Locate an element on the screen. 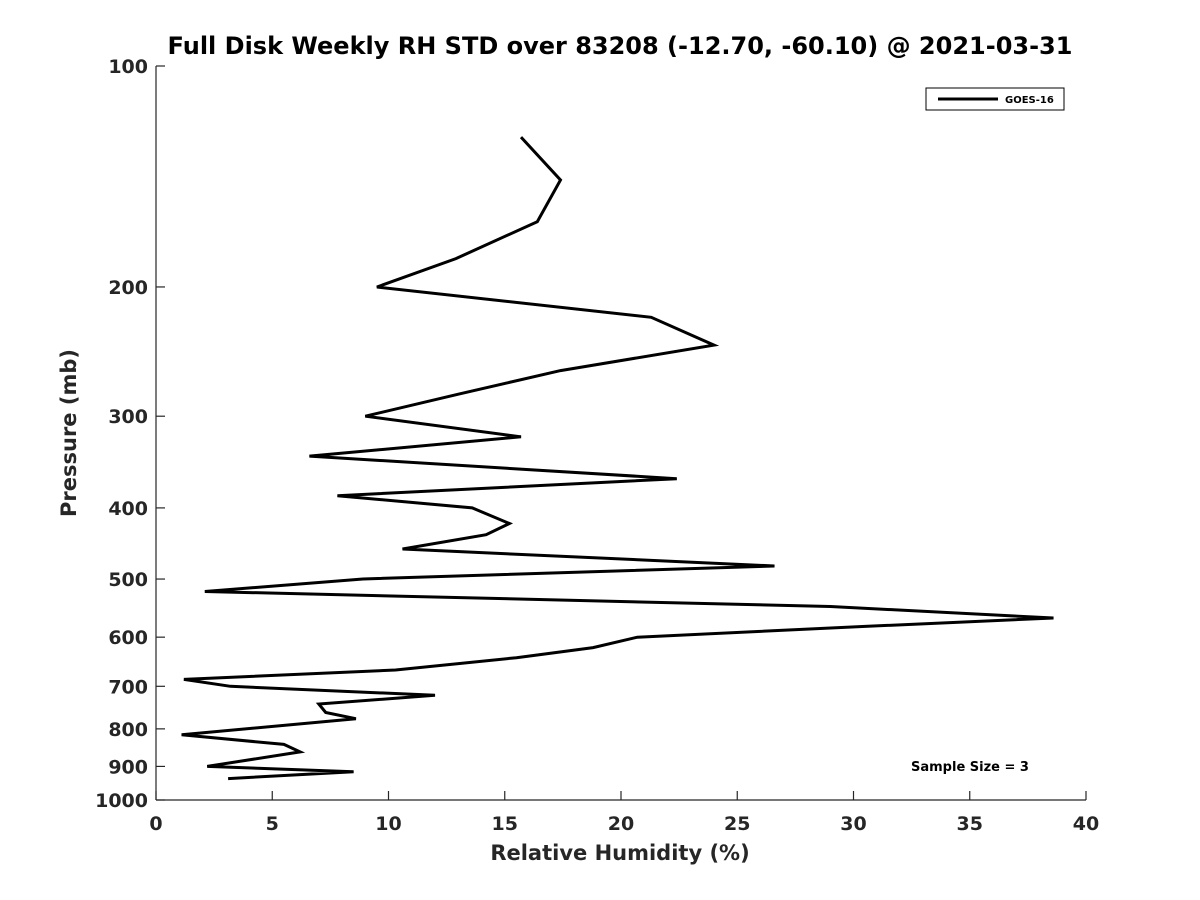  x-tick-label: 30 is located at coordinates (853, 824).